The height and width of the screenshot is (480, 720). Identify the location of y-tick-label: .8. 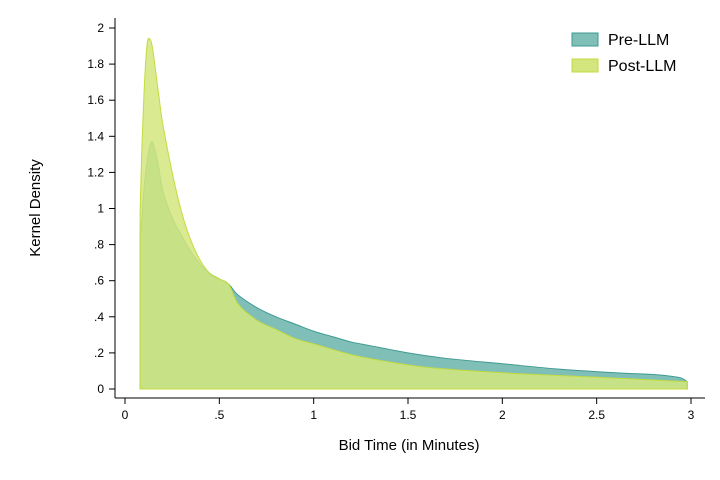
(99, 245).